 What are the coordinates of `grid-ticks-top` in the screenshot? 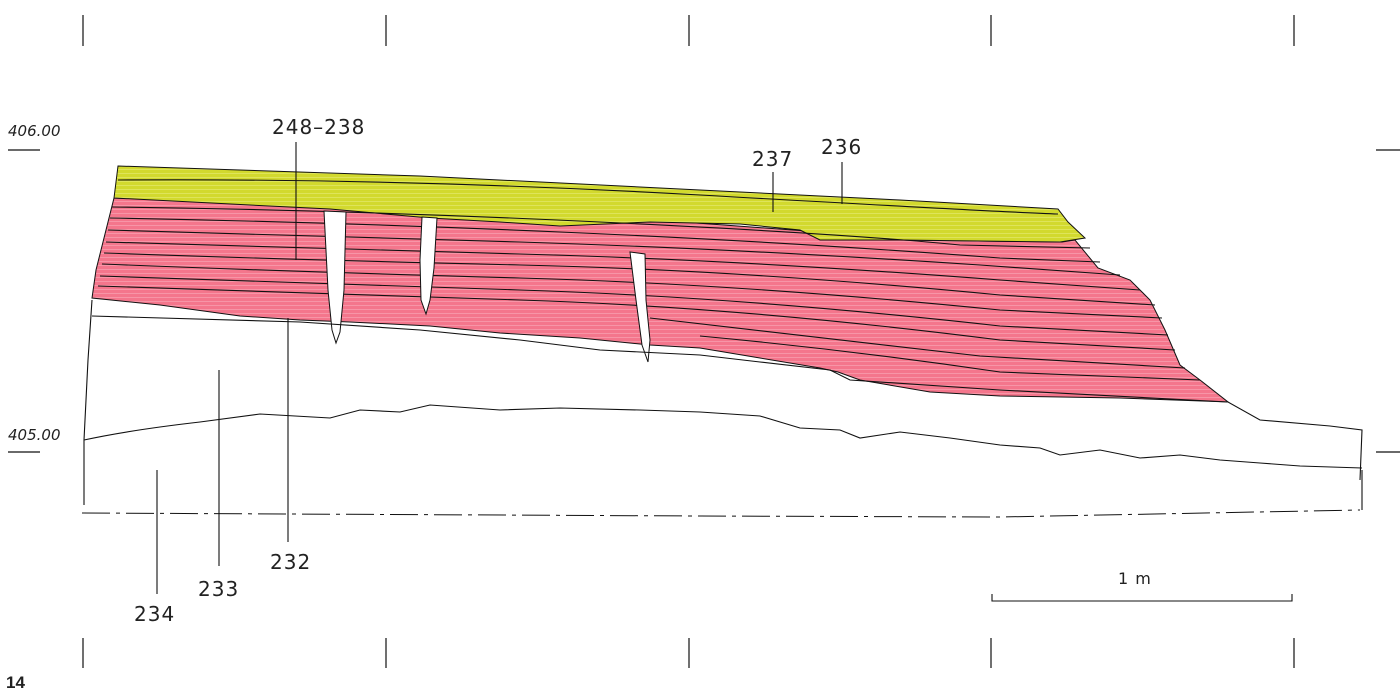 It's located at (688, 30).